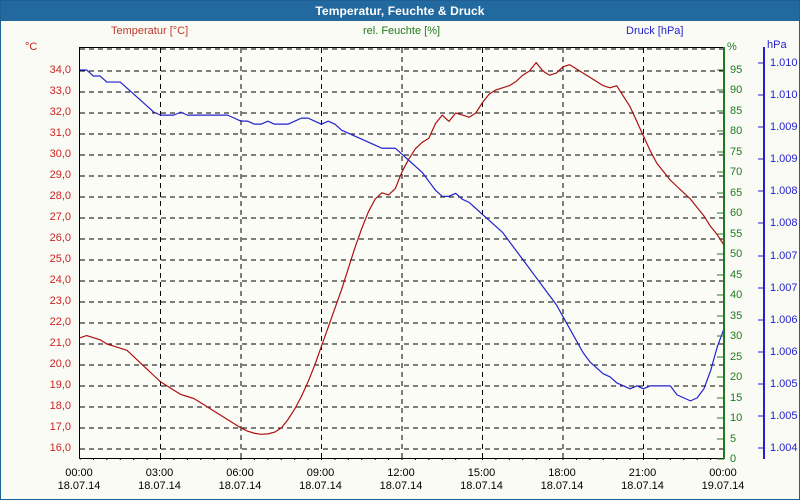  Describe the element at coordinates (60, 112) in the screenshot. I see `temperature-tick-label: 32,0` at that location.